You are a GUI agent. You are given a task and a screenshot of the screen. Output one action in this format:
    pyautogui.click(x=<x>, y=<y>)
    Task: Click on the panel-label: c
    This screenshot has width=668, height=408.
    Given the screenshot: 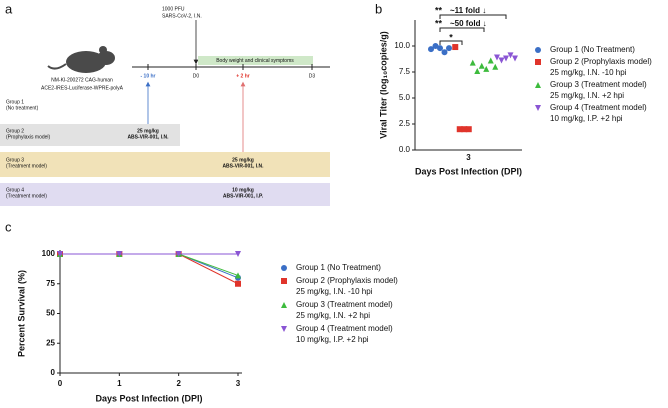 What is the action you would take?
    pyautogui.click(x=8, y=226)
    